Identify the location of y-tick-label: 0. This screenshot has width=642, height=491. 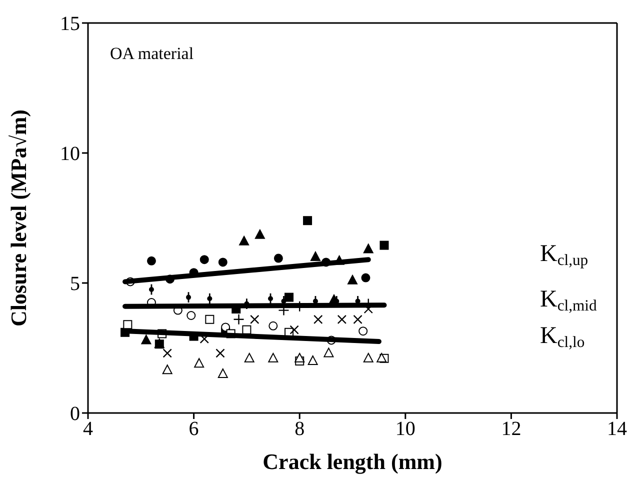
(75, 414).